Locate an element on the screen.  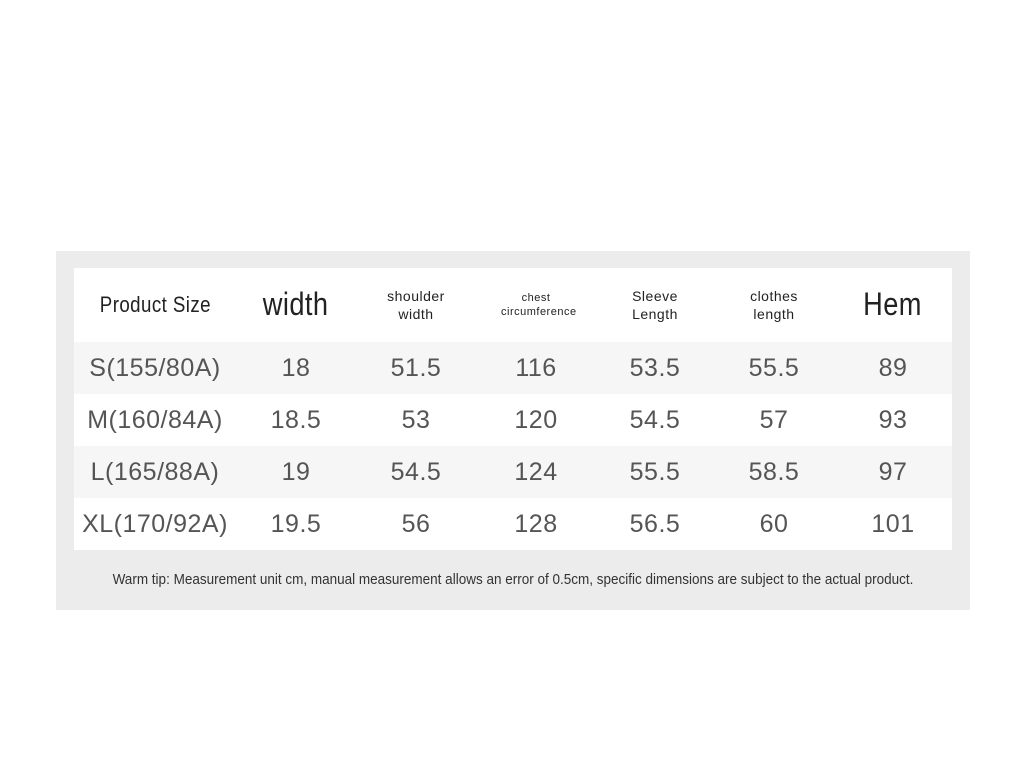
value-cell: 120 is located at coordinates (536, 419).